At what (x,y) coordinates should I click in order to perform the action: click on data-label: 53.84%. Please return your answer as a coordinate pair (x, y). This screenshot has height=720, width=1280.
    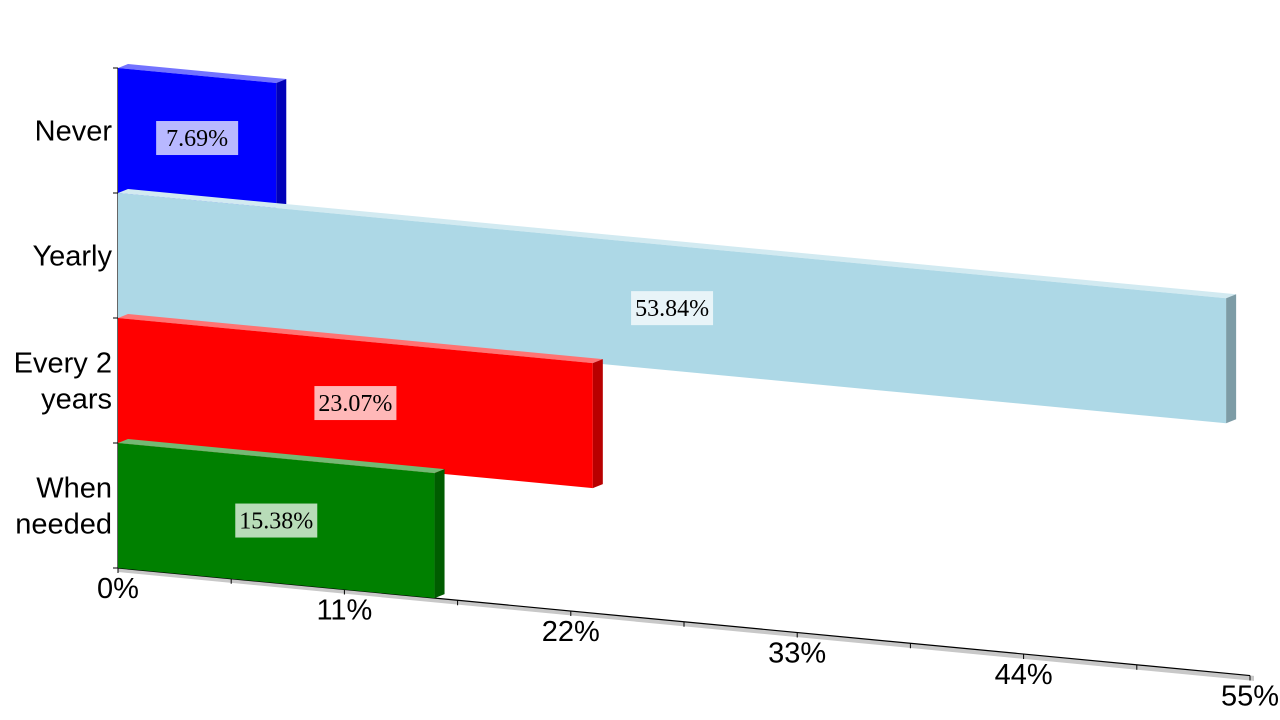
    Looking at the image, I should click on (672, 309).